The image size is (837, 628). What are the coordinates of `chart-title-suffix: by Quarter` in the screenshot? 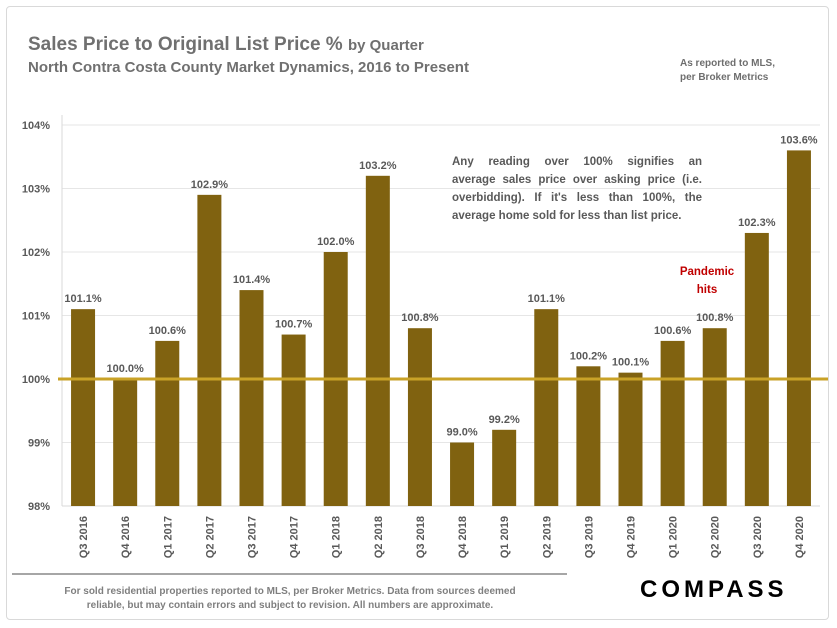 It's located at (385, 45).